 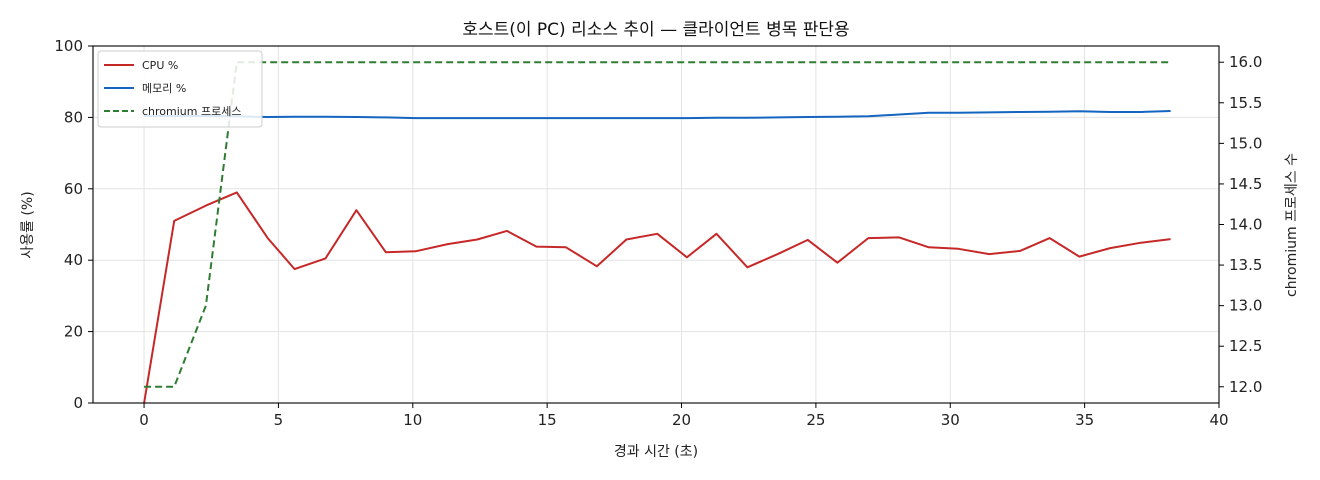 I want to click on y2-tick-label: 15.0, so click(x=1245, y=143).